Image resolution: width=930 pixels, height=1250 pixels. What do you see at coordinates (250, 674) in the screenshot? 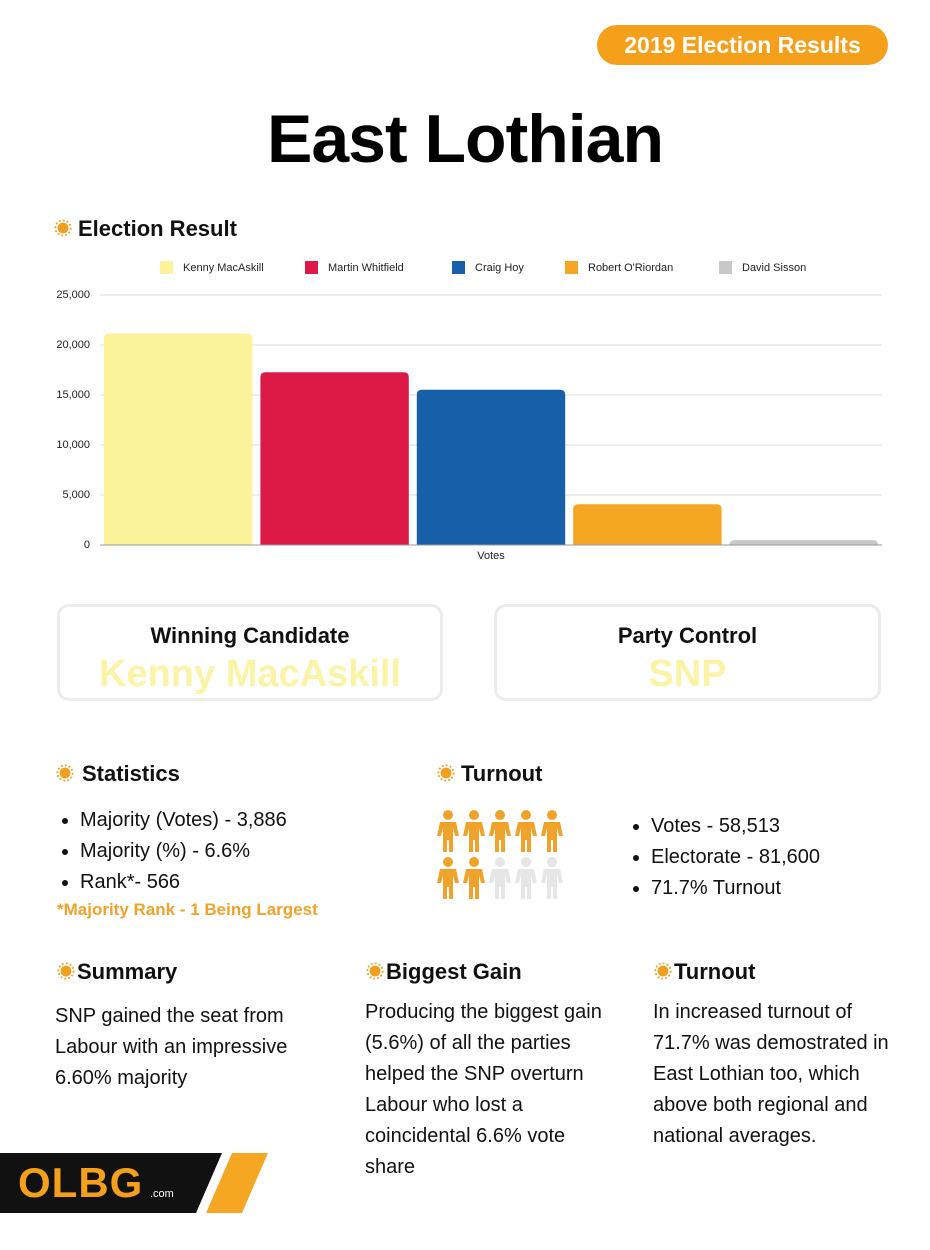
I see `card-value: Kenny MacAskill` at bounding box center [250, 674].